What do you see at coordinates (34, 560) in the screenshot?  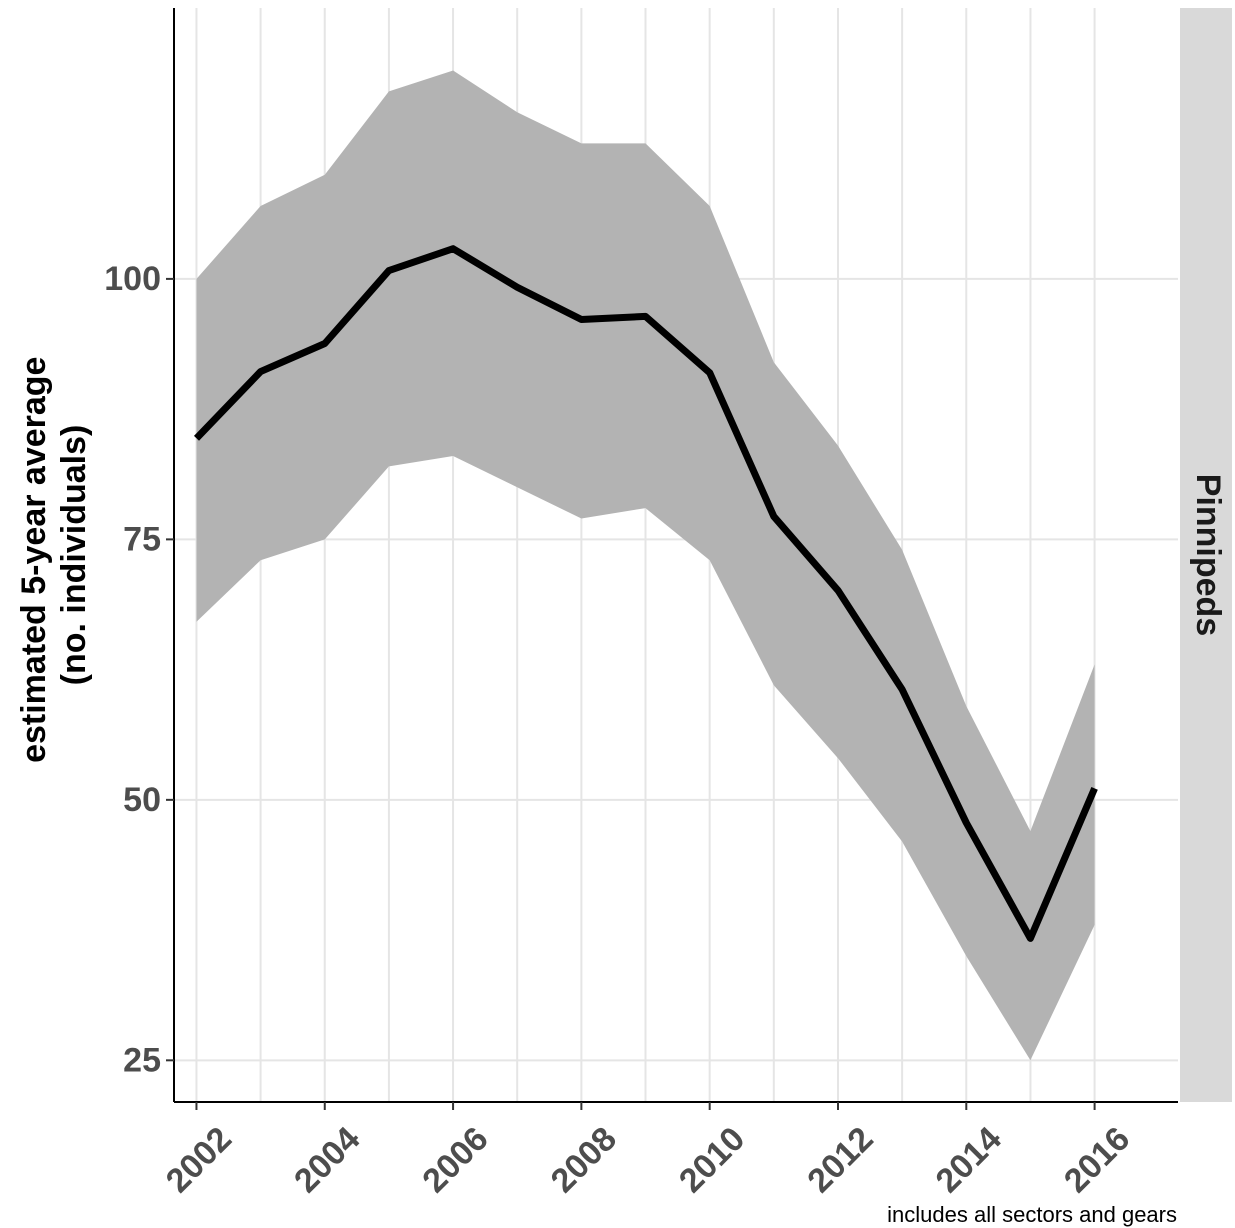 I see `y-axis-title-line-1: estimated 5-year average` at bounding box center [34, 560].